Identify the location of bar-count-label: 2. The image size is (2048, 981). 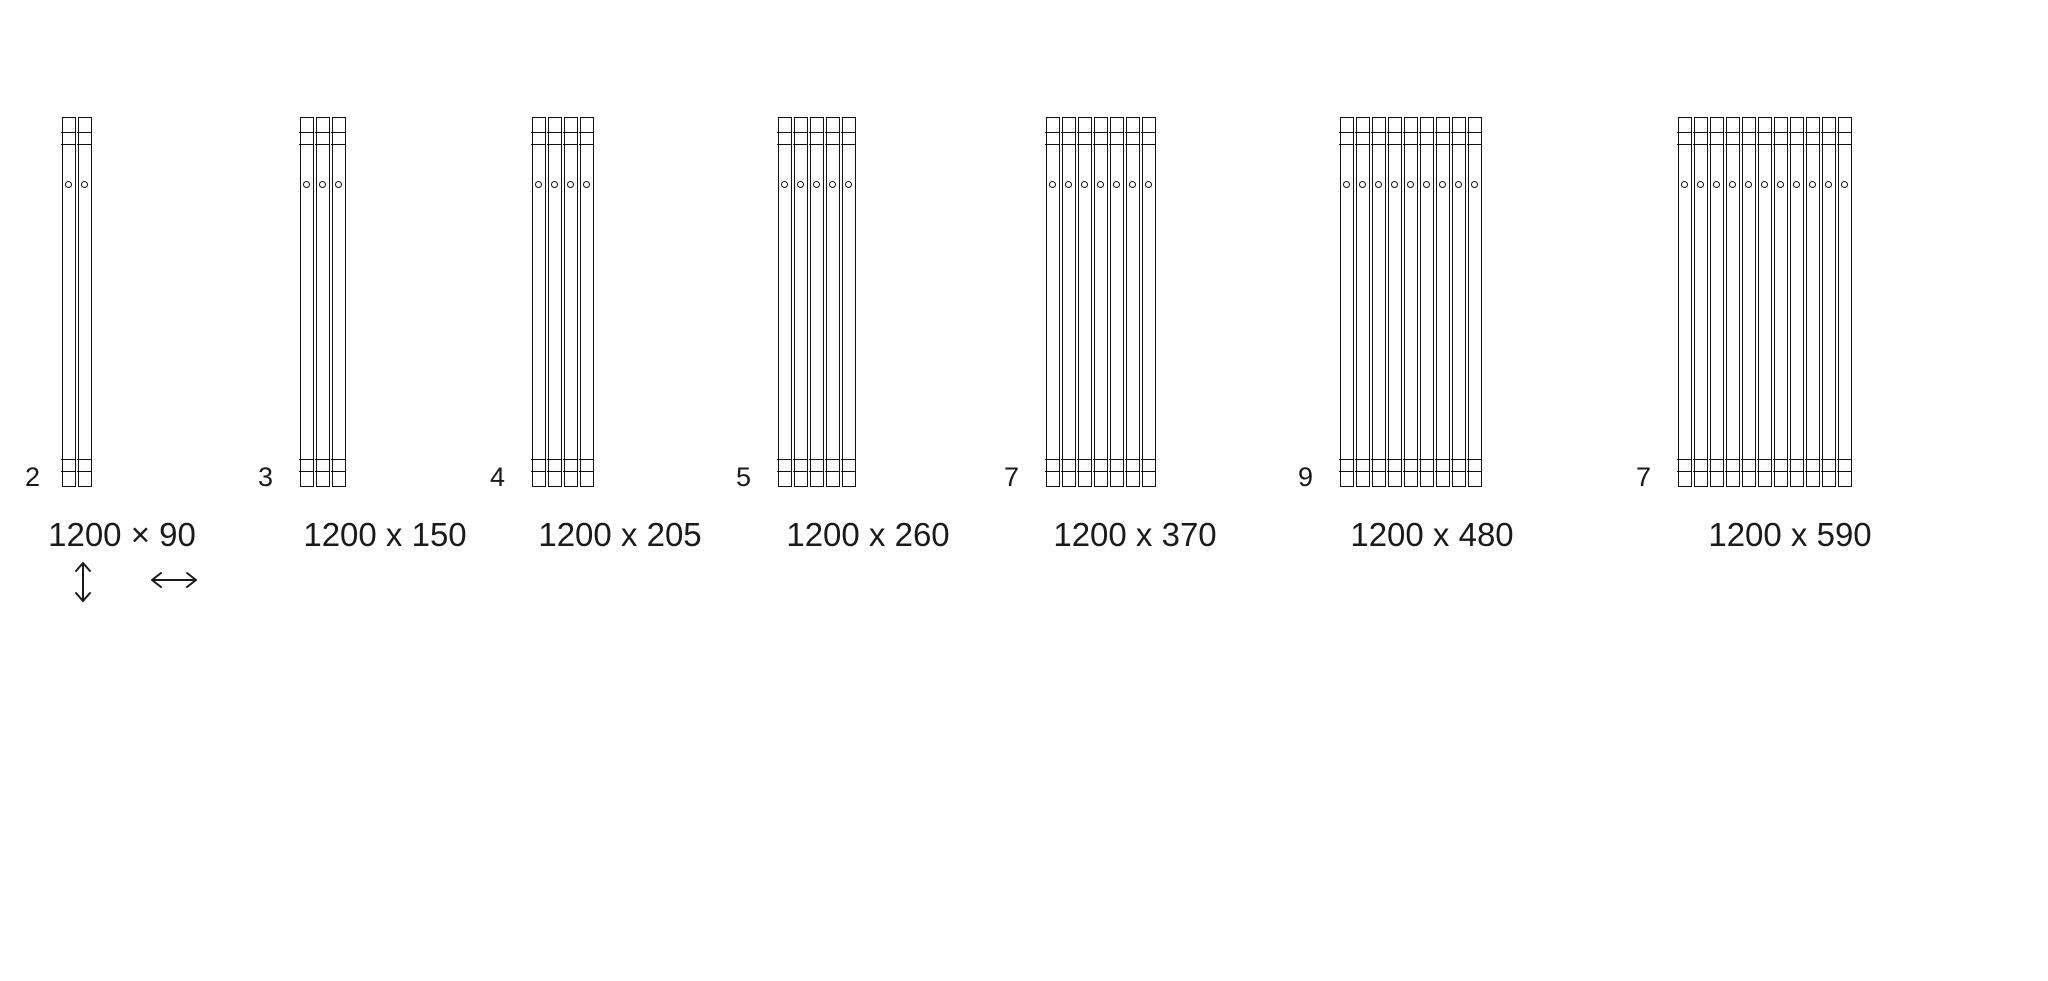
(32, 477).